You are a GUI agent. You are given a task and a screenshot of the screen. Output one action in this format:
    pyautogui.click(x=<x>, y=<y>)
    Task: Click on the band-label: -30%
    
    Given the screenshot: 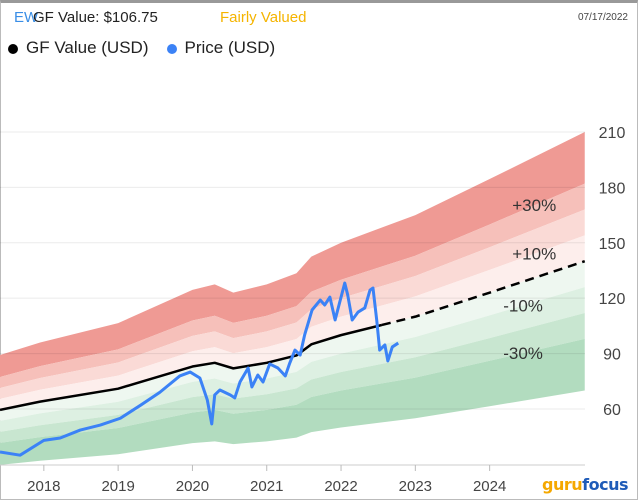 What is the action you would take?
    pyautogui.click(x=523, y=353)
    